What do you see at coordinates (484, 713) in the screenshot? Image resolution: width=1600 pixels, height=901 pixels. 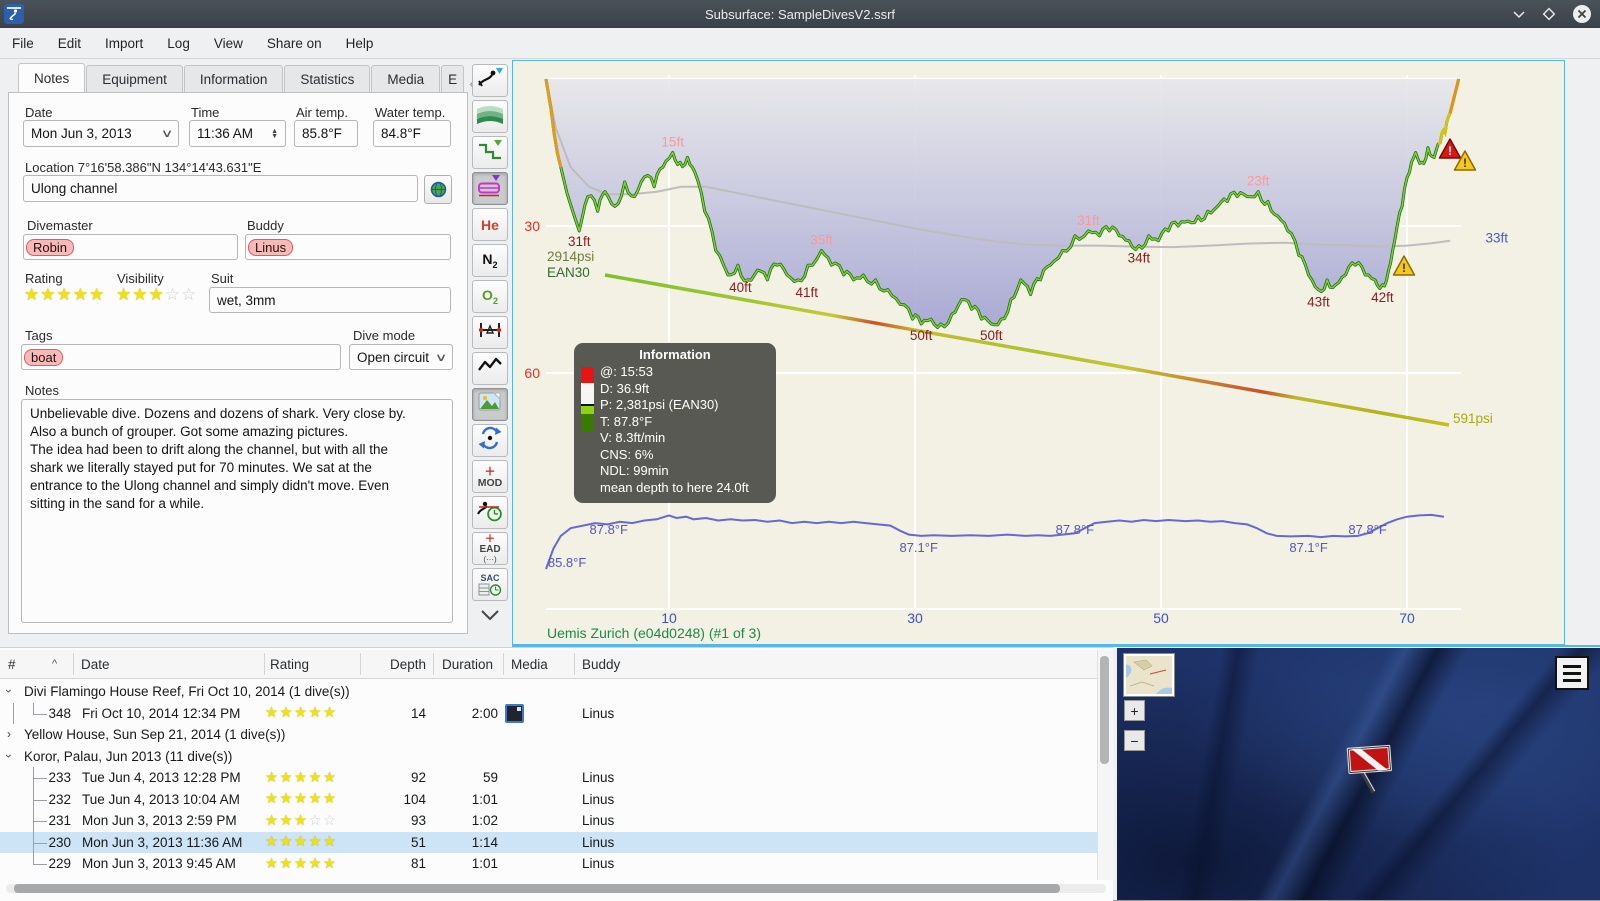 I see `dive-duration: 2:00` at bounding box center [484, 713].